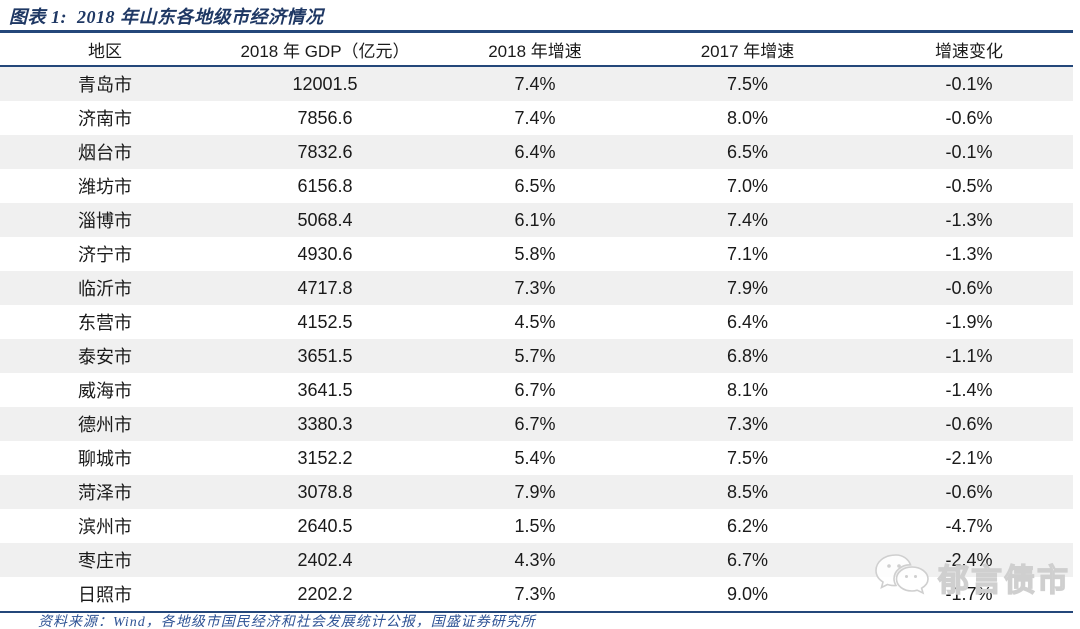 The height and width of the screenshot is (629, 1080). I want to click on region-cell: 潍坊市, so click(105, 187).